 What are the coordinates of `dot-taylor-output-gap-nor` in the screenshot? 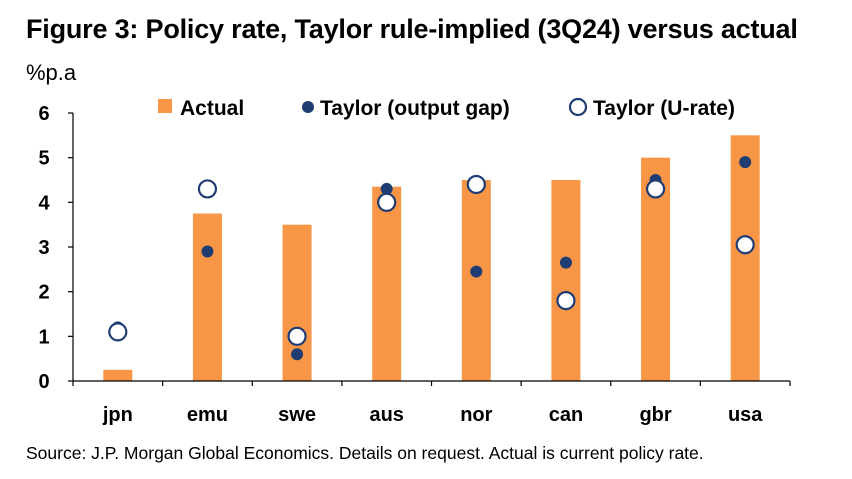 It's located at (476, 271).